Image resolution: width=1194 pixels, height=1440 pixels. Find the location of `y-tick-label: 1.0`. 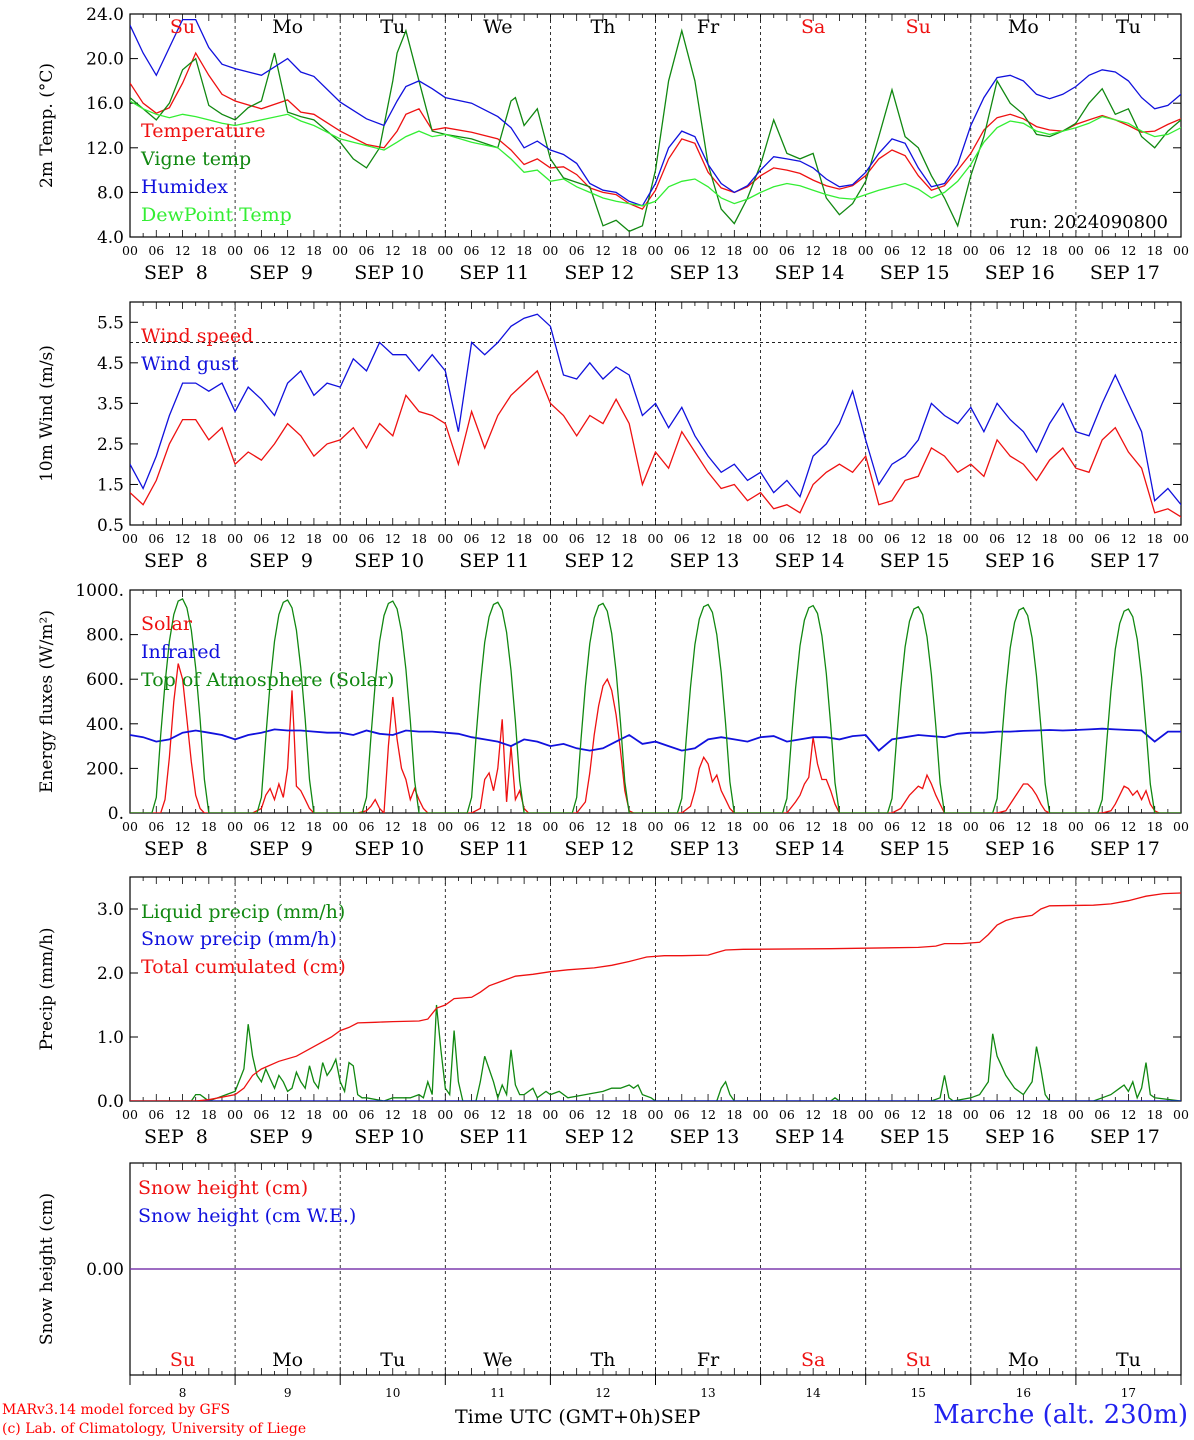

y-tick-label: 1.0 is located at coordinates (110, 1038).